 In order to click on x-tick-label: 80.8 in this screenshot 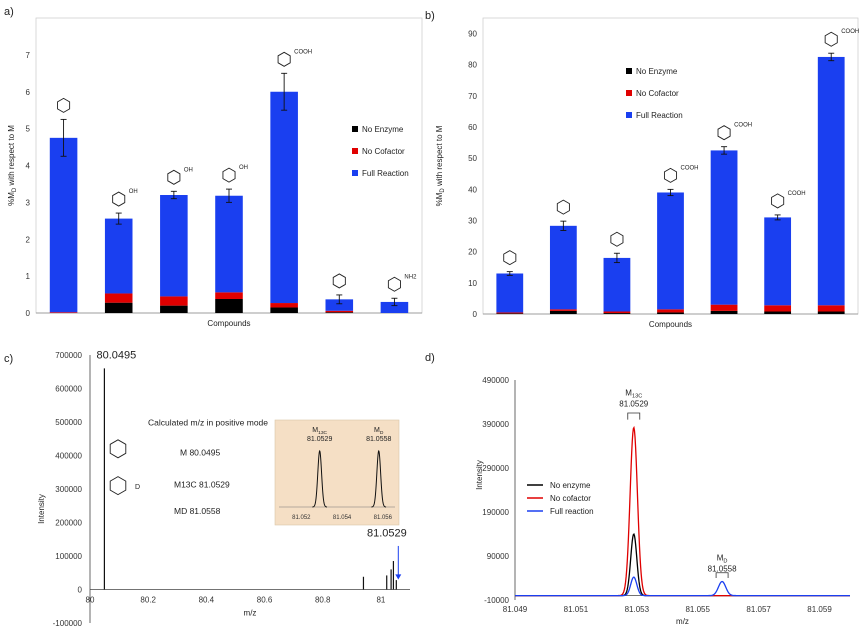, I will do `click(323, 600)`.